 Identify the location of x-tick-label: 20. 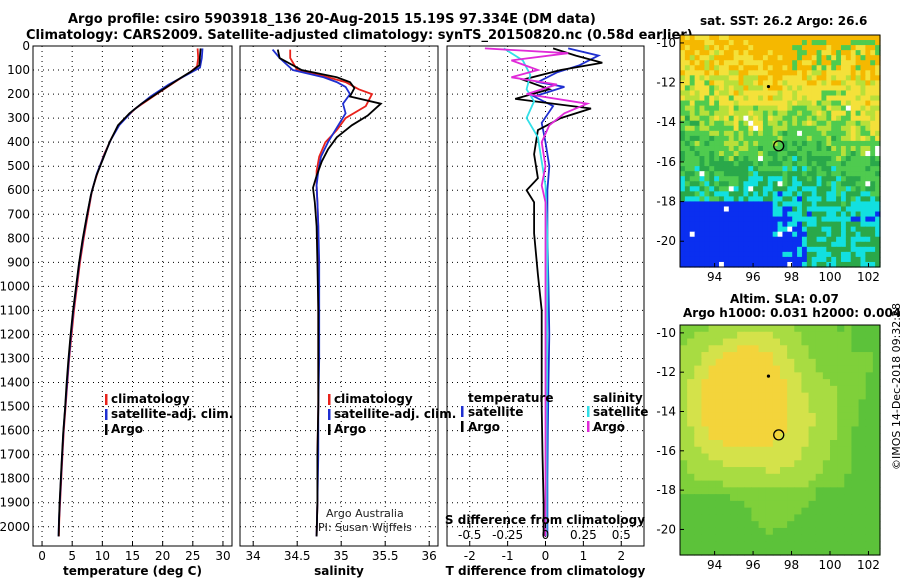
(162, 556).